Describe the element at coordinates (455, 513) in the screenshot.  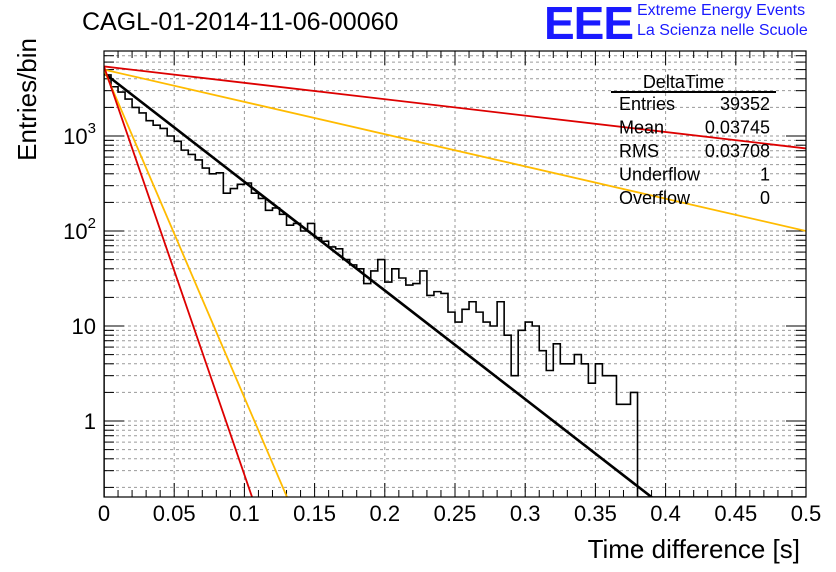
I see `x-tick-label: 0.25` at that location.